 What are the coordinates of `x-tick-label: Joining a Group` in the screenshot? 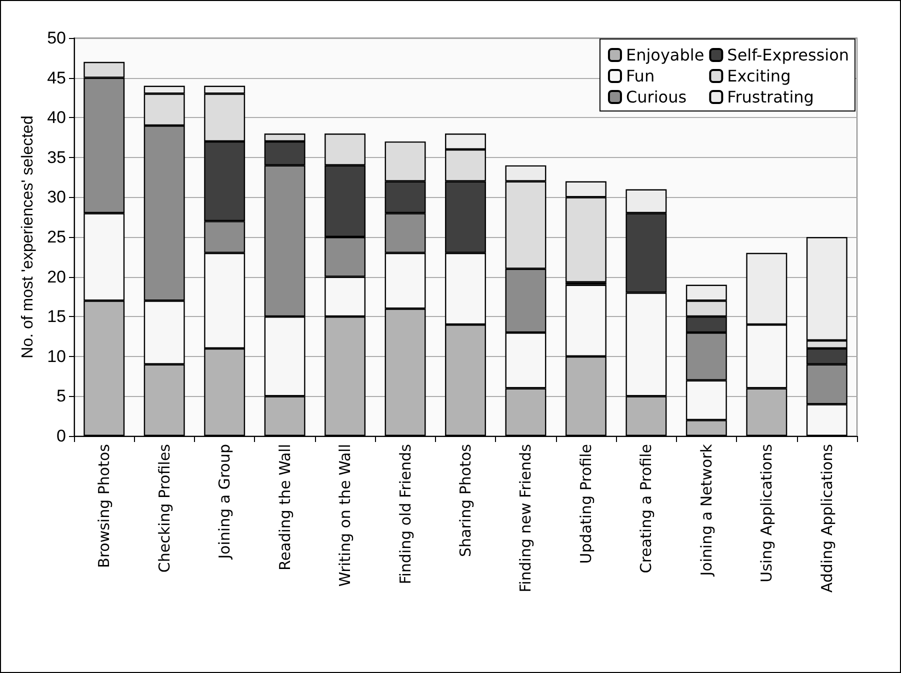 It's located at (225, 502).